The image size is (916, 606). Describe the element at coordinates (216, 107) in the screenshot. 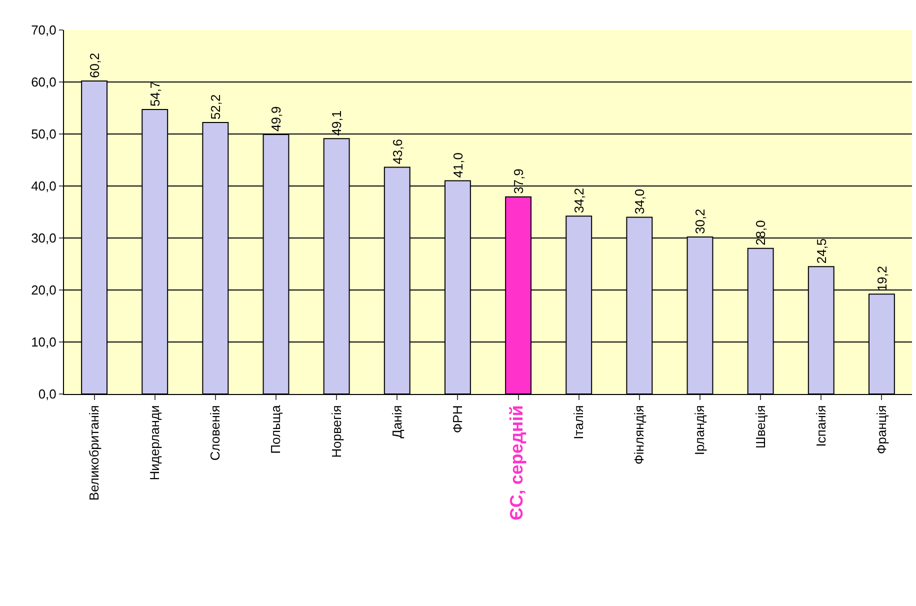

I see `data-label: 52,2` at that location.